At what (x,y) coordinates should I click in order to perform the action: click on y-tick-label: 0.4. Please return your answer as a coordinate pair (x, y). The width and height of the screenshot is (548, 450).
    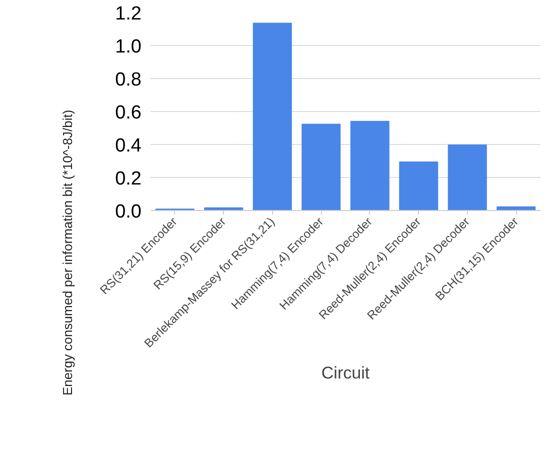
    Looking at the image, I should click on (128, 146).